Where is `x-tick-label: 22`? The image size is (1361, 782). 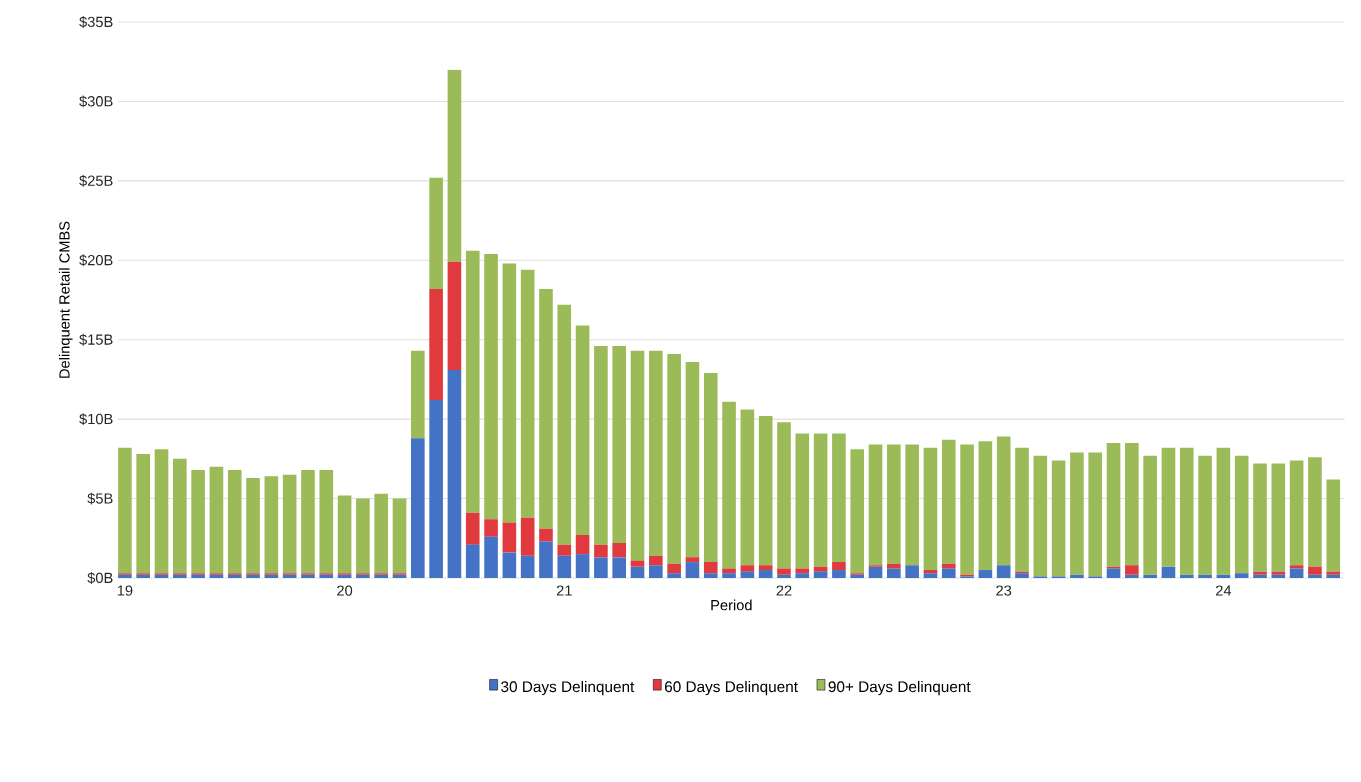
x-tick-label: 22 is located at coordinates (784, 590).